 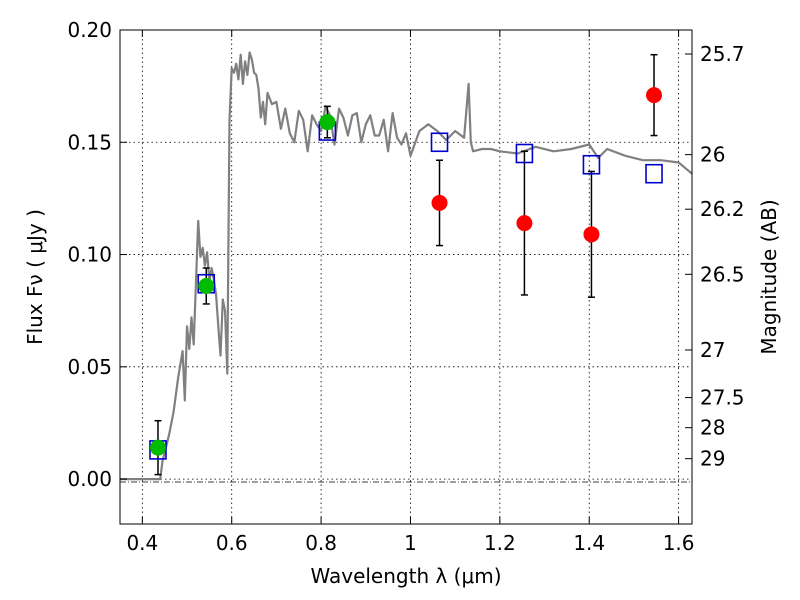 What do you see at coordinates (142, 543) in the screenshot?
I see `x-tick-label: 0.4` at bounding box center [142, 543].